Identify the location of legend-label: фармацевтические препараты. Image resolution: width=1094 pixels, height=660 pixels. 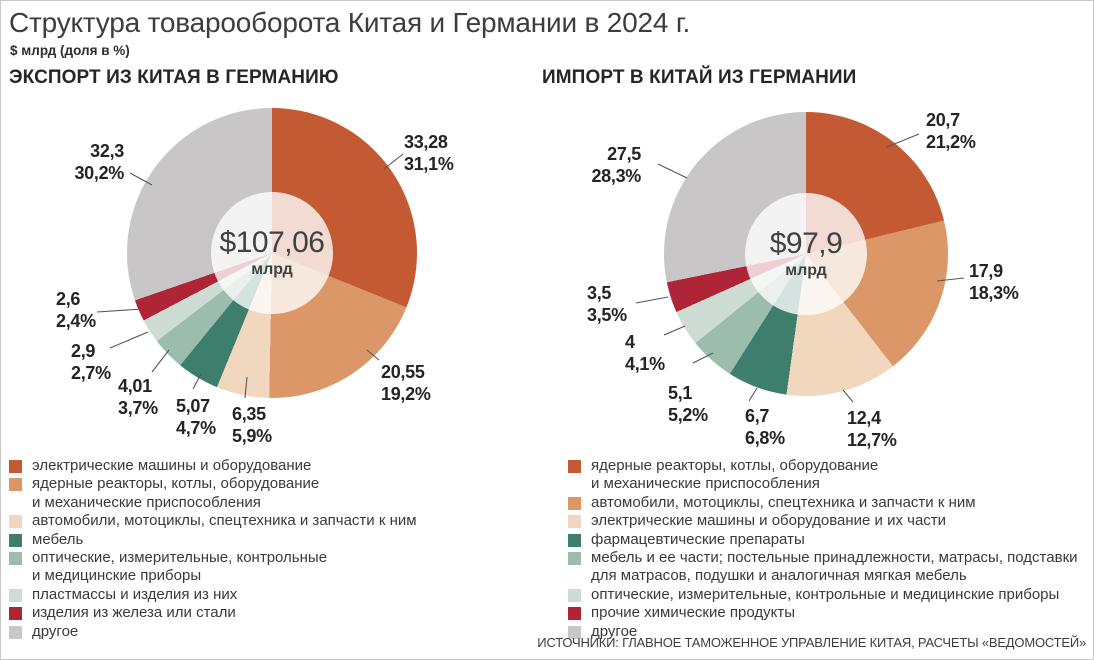
(698, 539).